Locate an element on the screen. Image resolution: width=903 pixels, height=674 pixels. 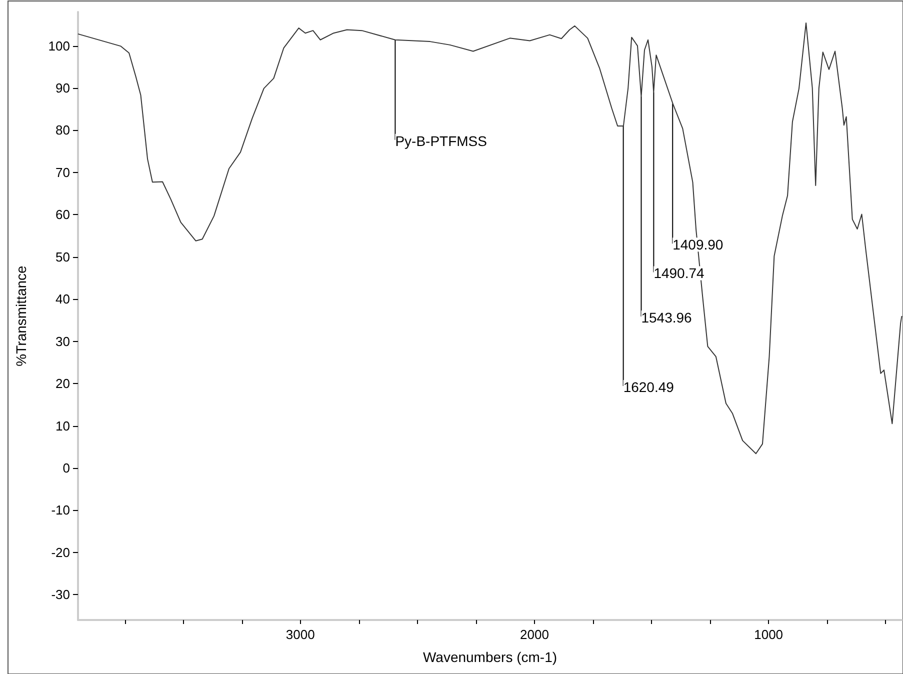
y-tick-label: 100 is located at coordinates (59, 46).